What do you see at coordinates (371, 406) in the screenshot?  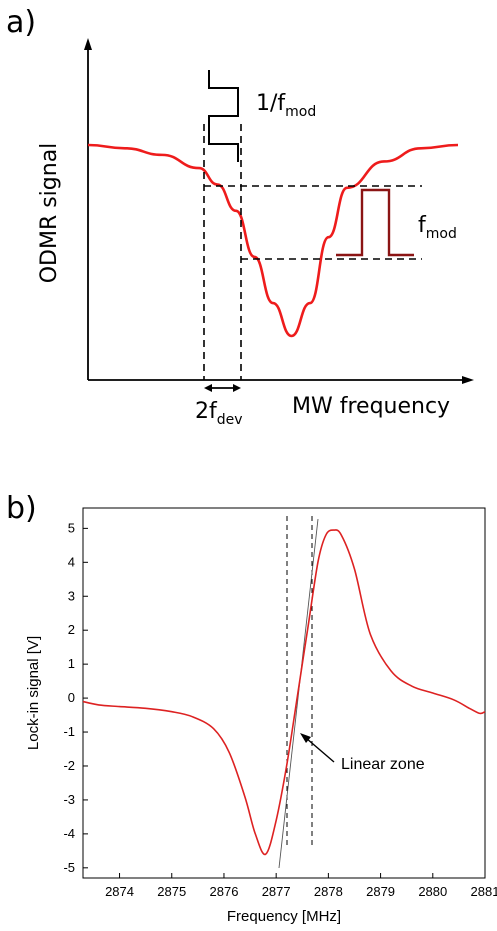 I see `x-axis-title: MW frequency` at bounding box center [371, 406].